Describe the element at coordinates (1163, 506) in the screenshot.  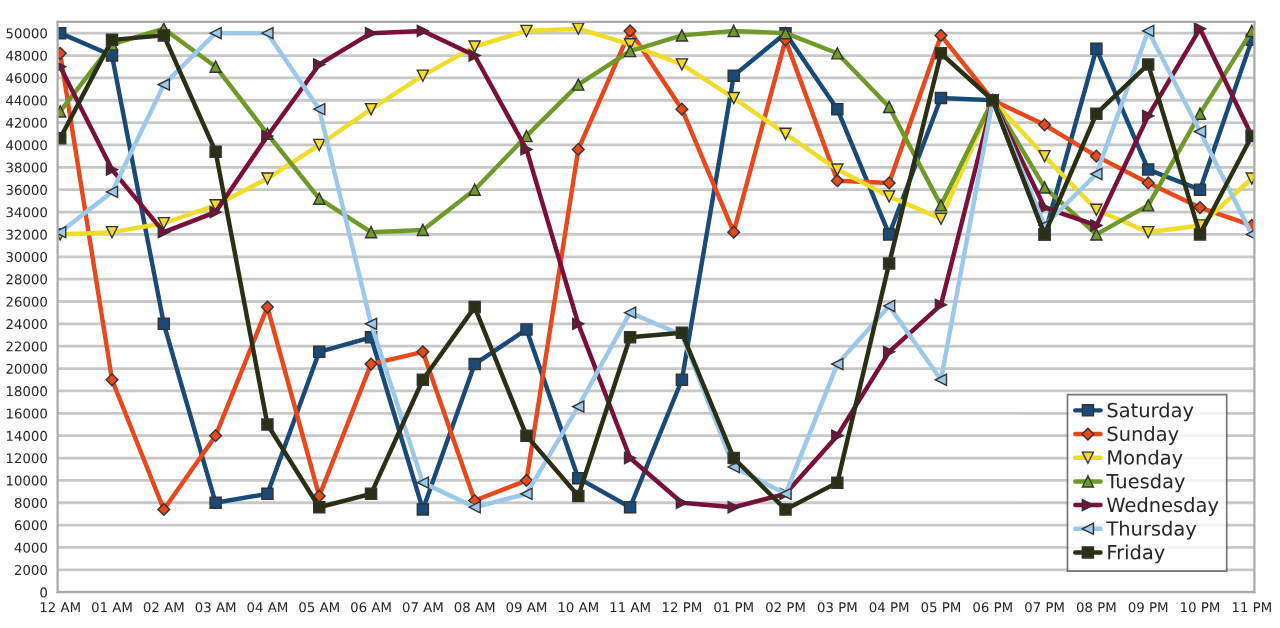
I see `legend-label: Wednesday` at that location.